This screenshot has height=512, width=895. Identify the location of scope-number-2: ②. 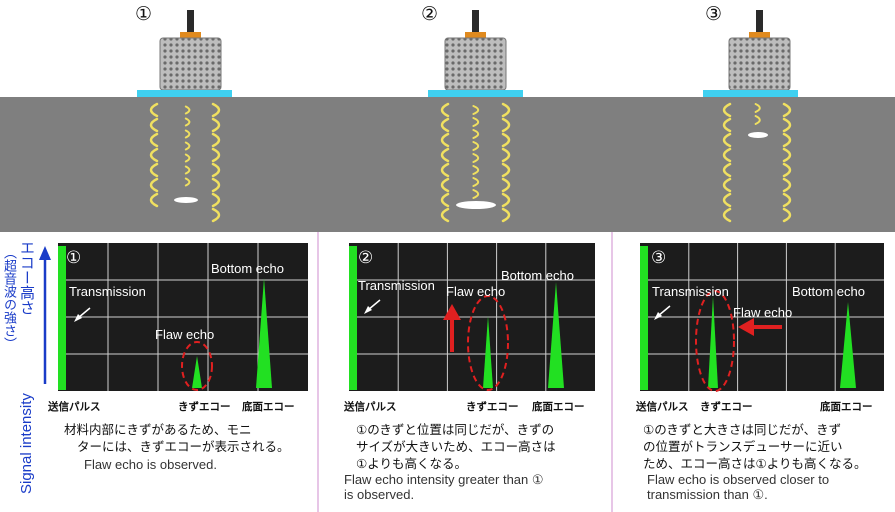
(366, 258).